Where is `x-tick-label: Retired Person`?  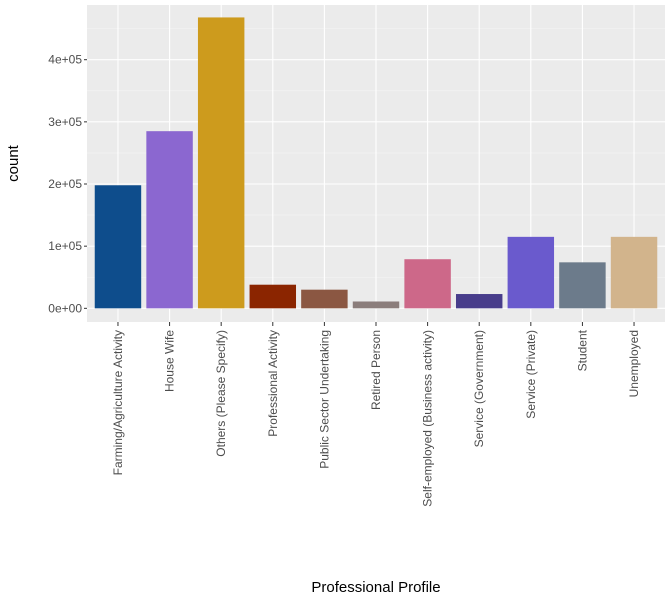
x-tick-label: Retired Person is located at coordinates (376, 370).